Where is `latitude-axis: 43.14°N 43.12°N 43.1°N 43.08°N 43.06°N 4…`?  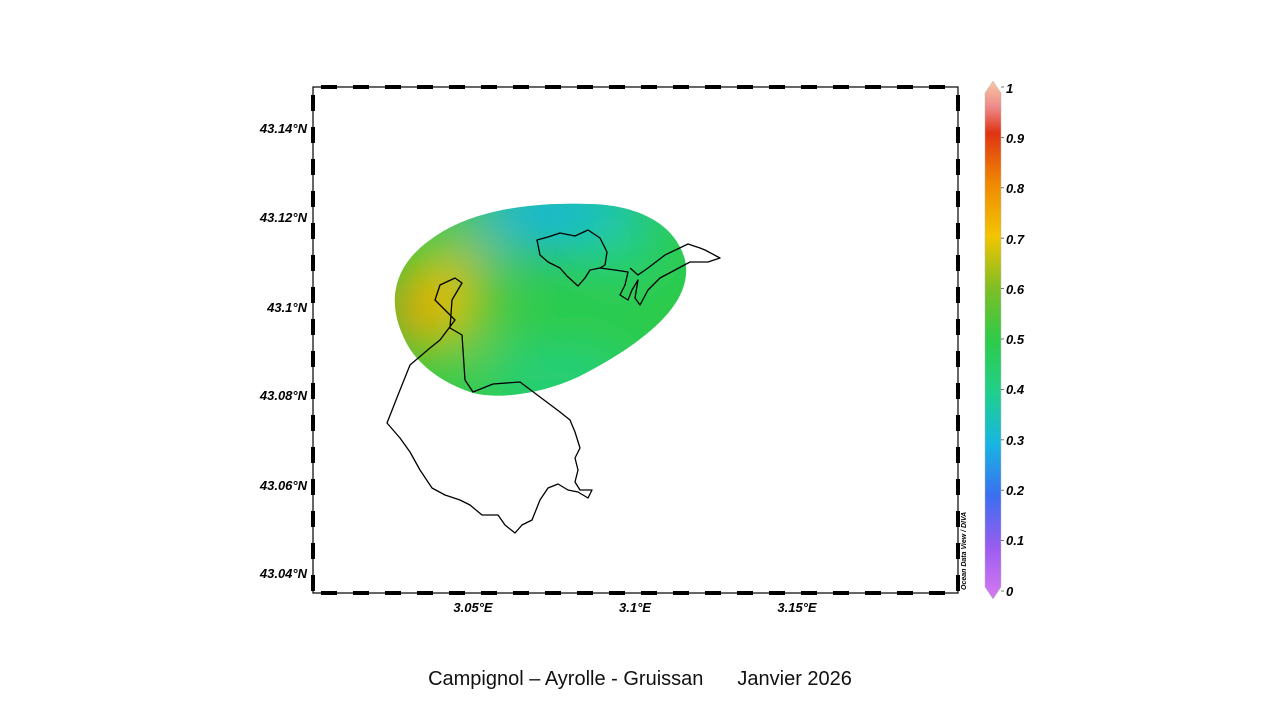
latitude-axis: 43.14°N 43.12°N 43.1°N 43.08°N 43.06°N 4… is located at coordinates (283, 351).